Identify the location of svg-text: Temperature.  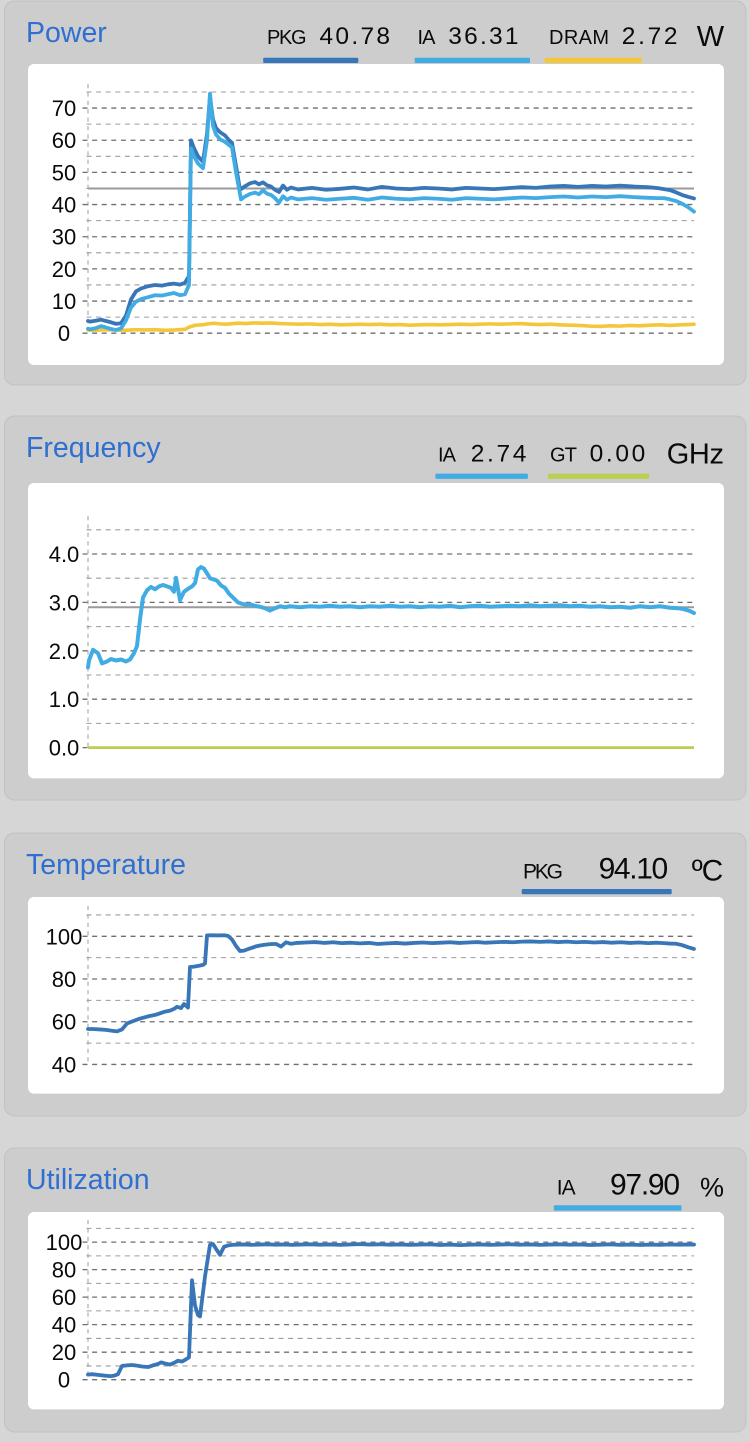
(106, 865).